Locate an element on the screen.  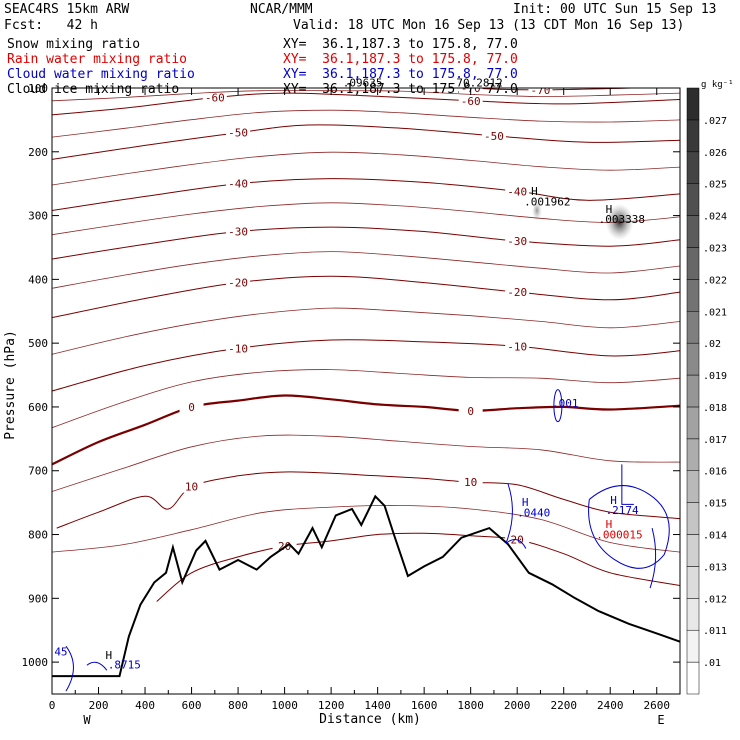
annotation-label: .8715 is located at coordinates (124, 664).